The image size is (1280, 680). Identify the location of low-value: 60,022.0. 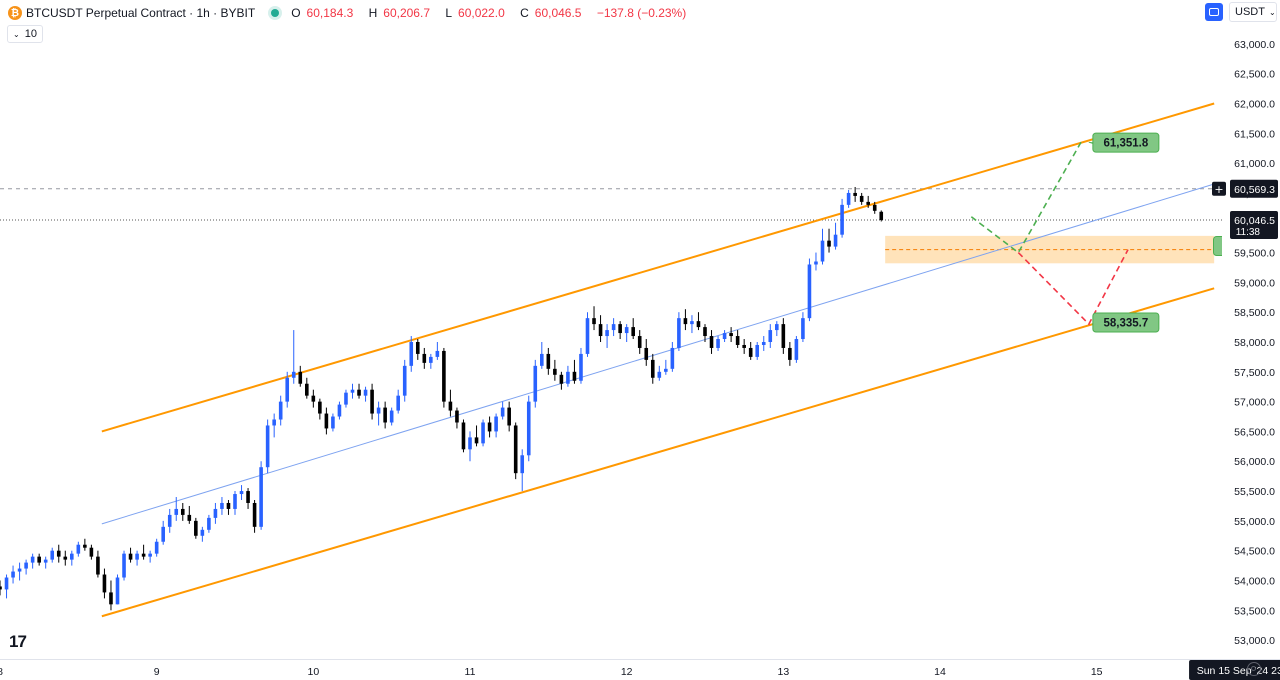
(481, 13).